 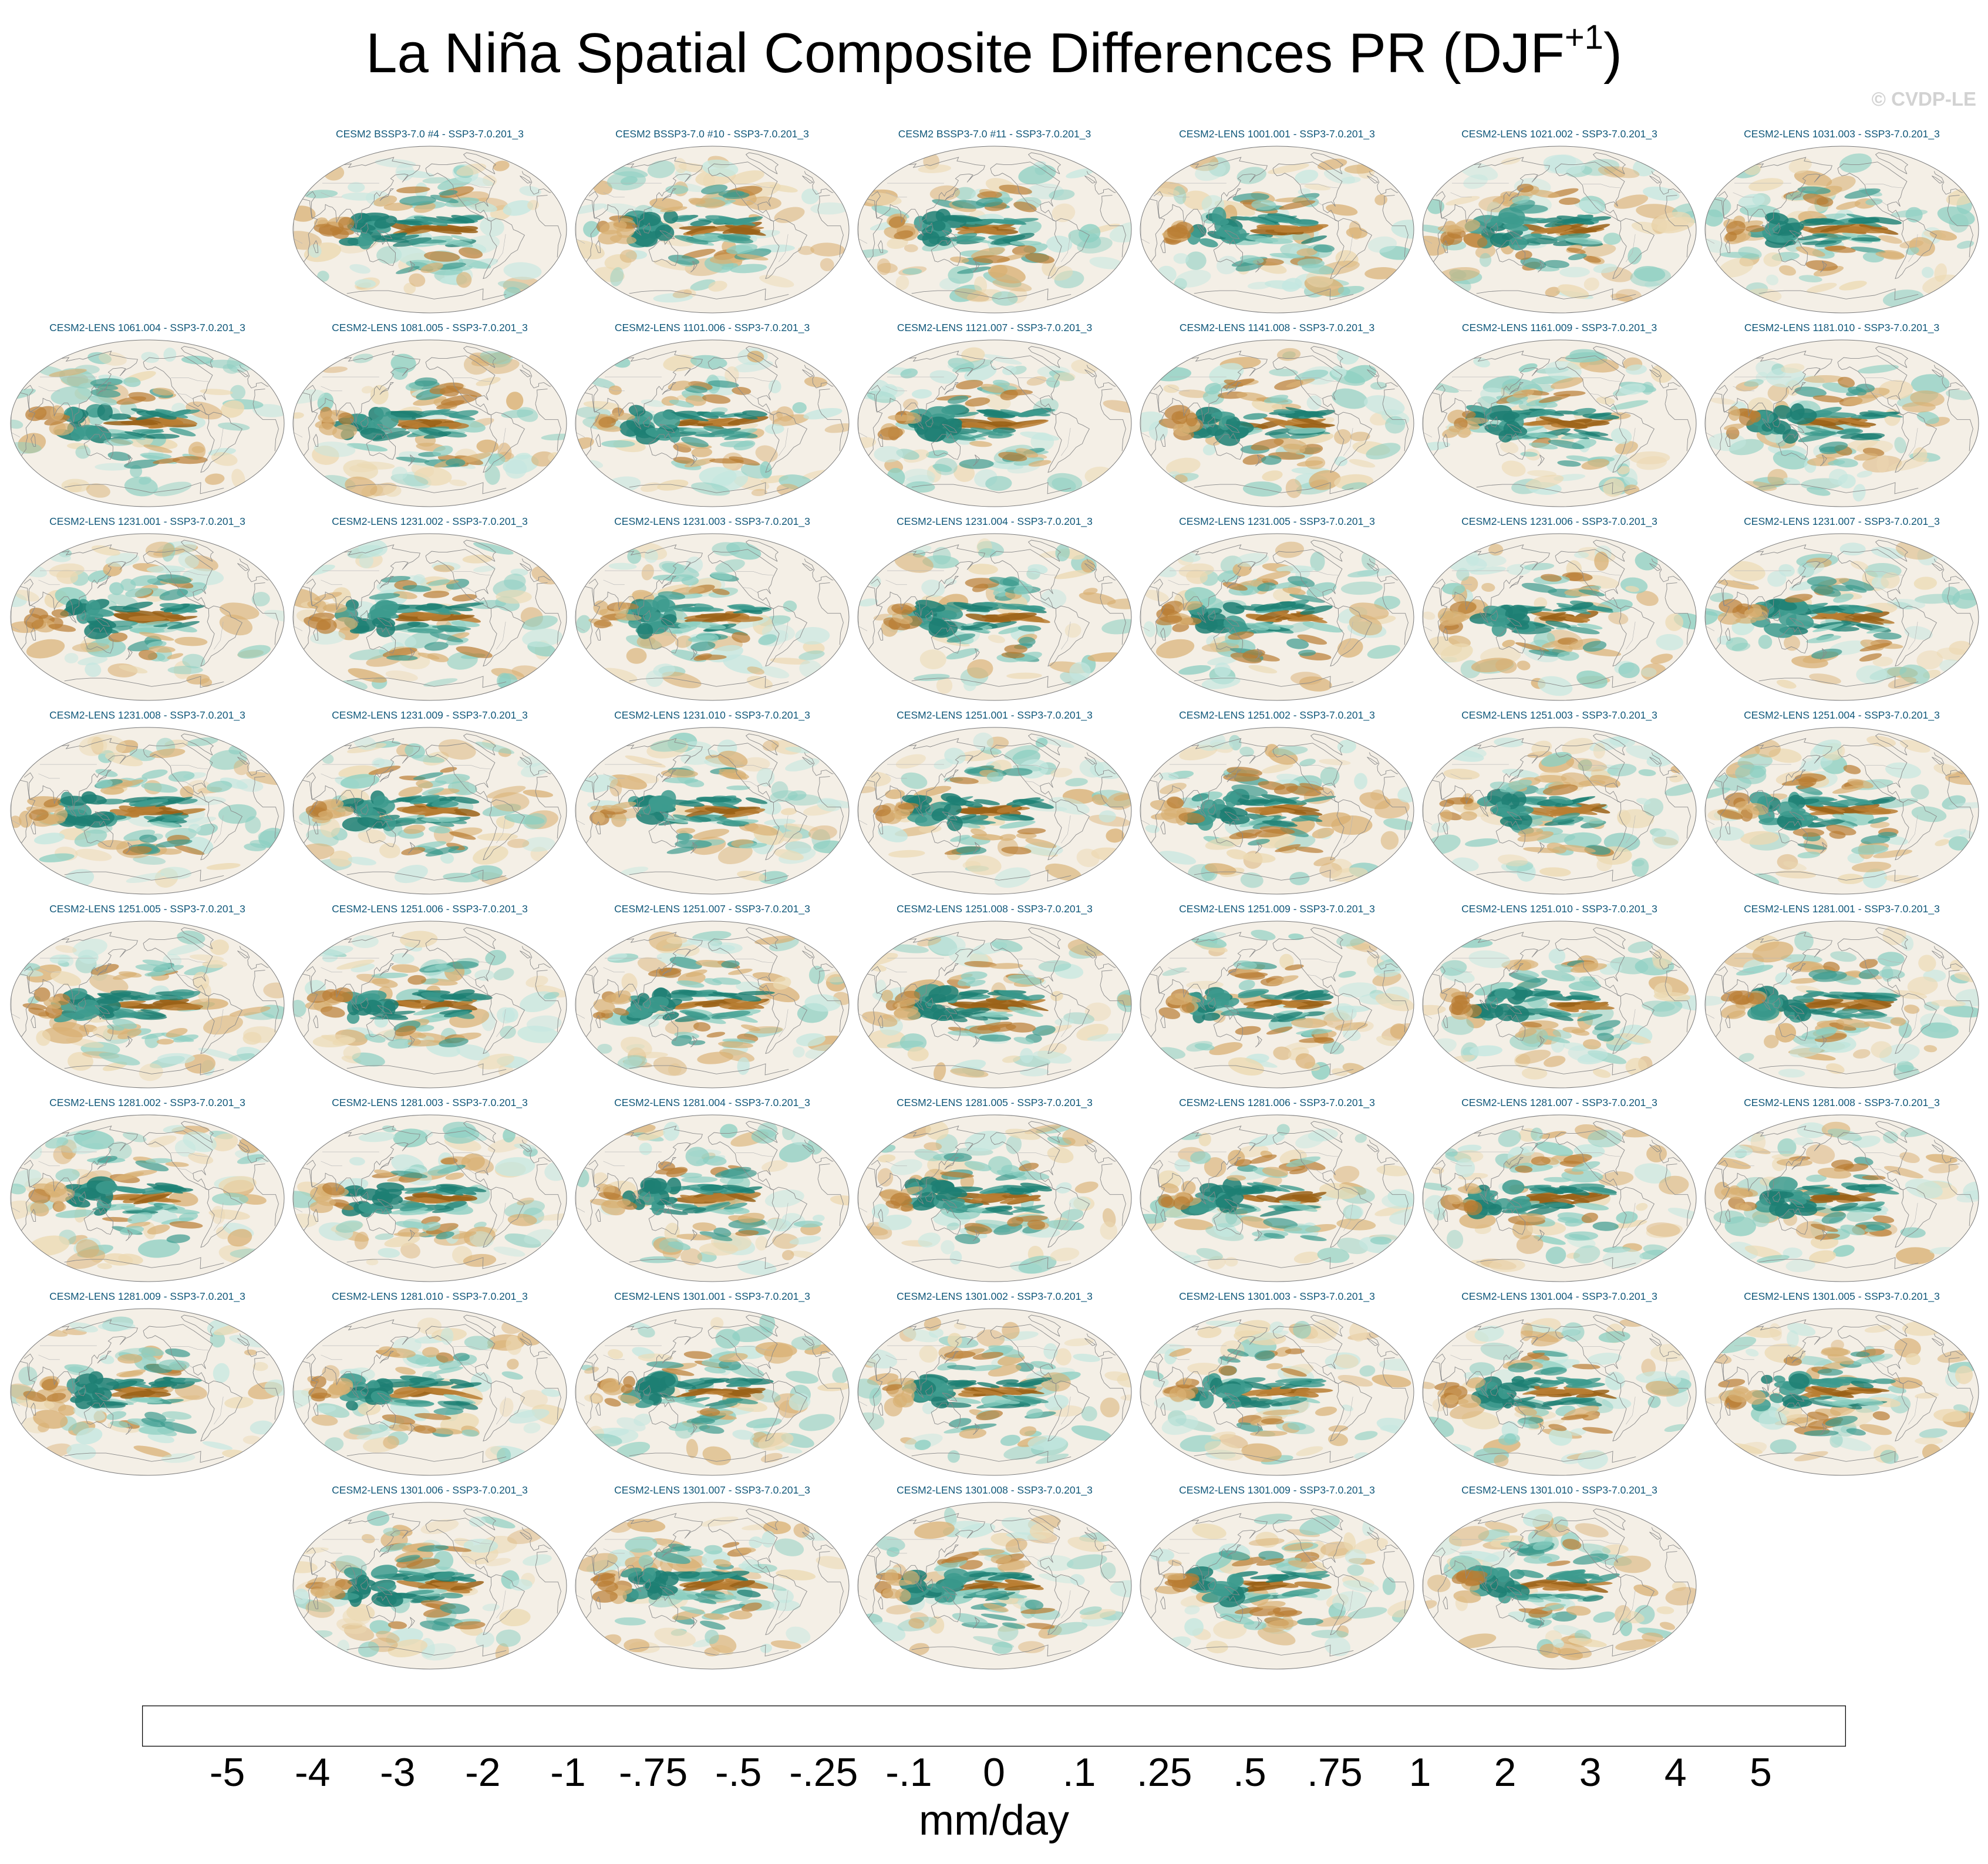 What do you see at coordinates (430, 134) in the screenshot?
I see `panel-label: CESM2 BSSP3-7.0 #4 - SSP3-7.0.201_3` at bounding box center [430, 134].